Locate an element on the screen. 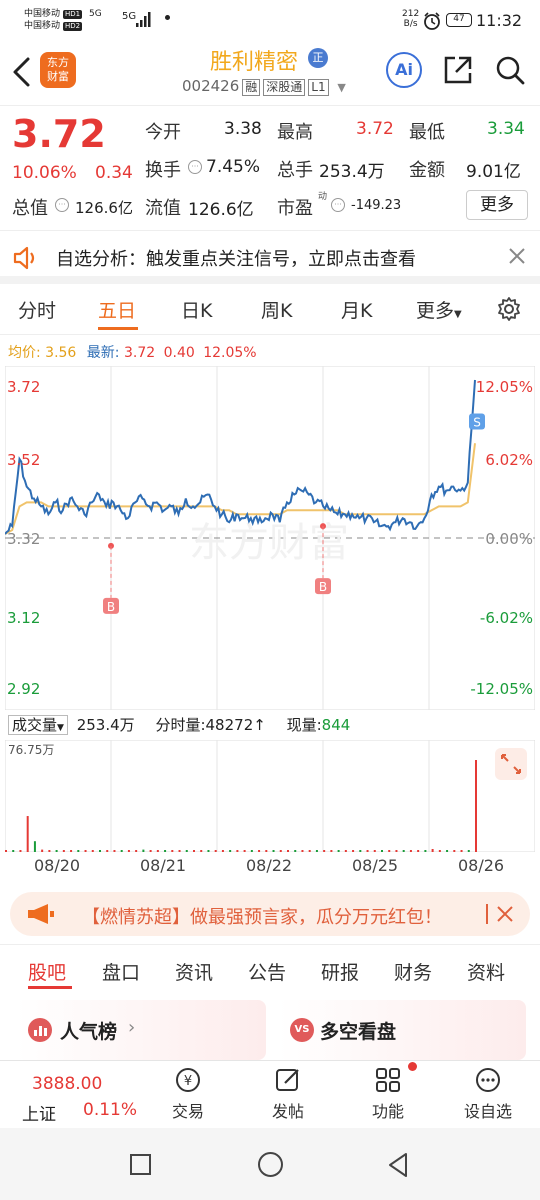 This screenshot has height=1200, width=540. tab-more: 更多▼ is located at coordinates (439, 309).